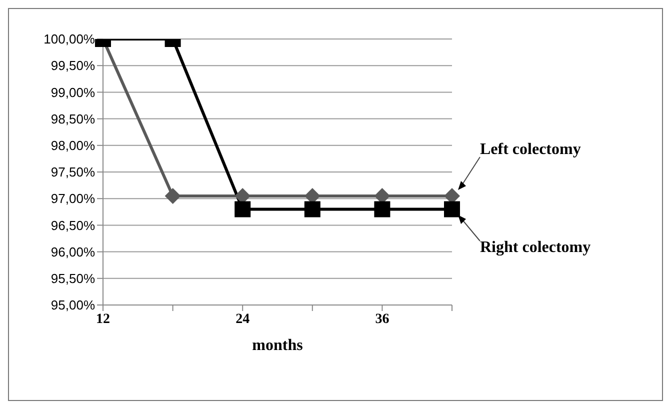 The image size is (669, 407). I want to click on y-tick-label: 95,50%, so click(73, 278).